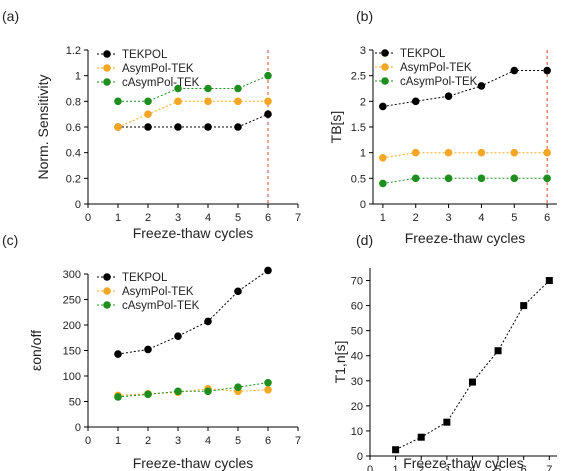  I want to click on legend-label: TEKPOL, so click(145, 278).